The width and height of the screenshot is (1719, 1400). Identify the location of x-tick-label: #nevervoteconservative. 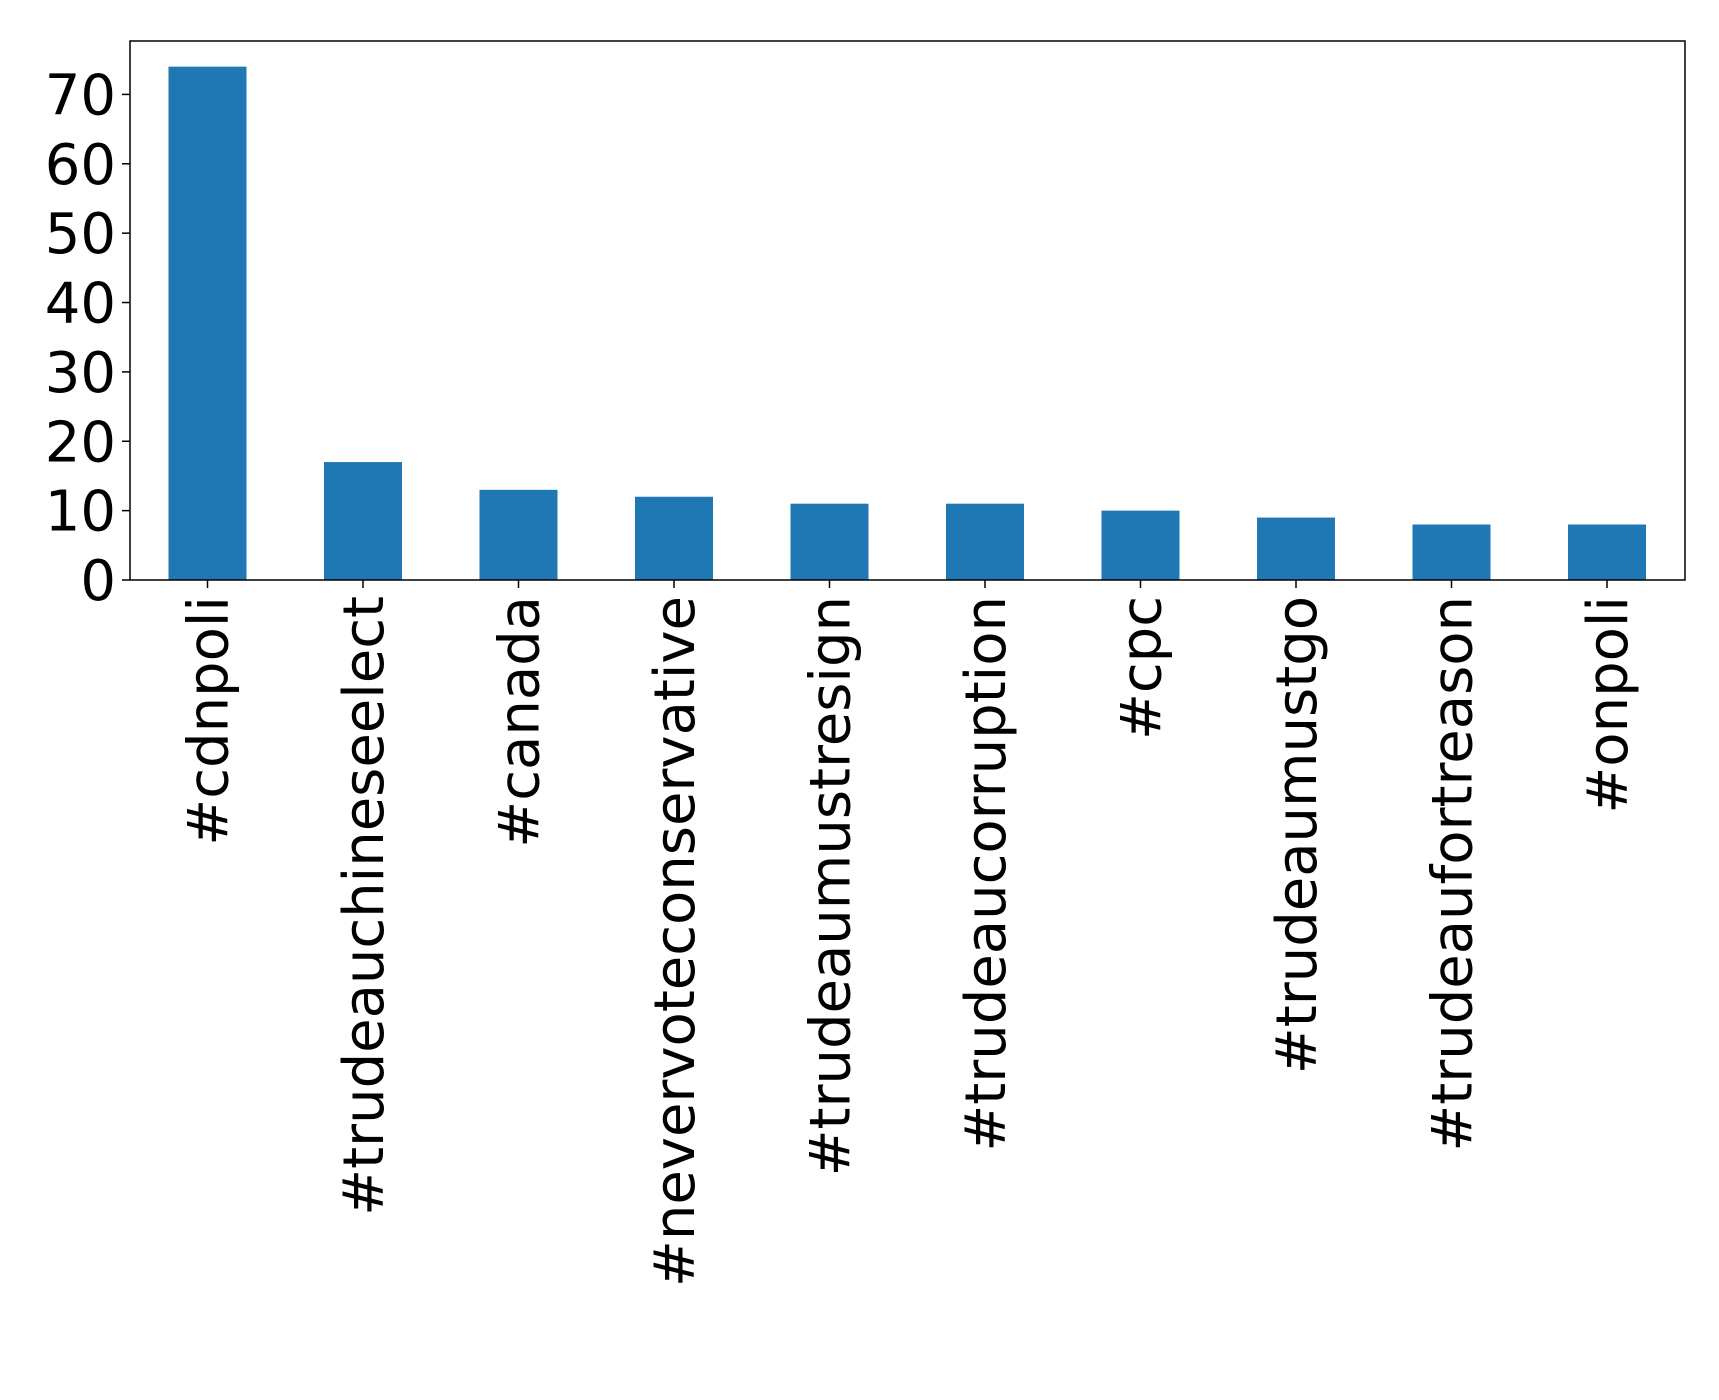
(675, 941).